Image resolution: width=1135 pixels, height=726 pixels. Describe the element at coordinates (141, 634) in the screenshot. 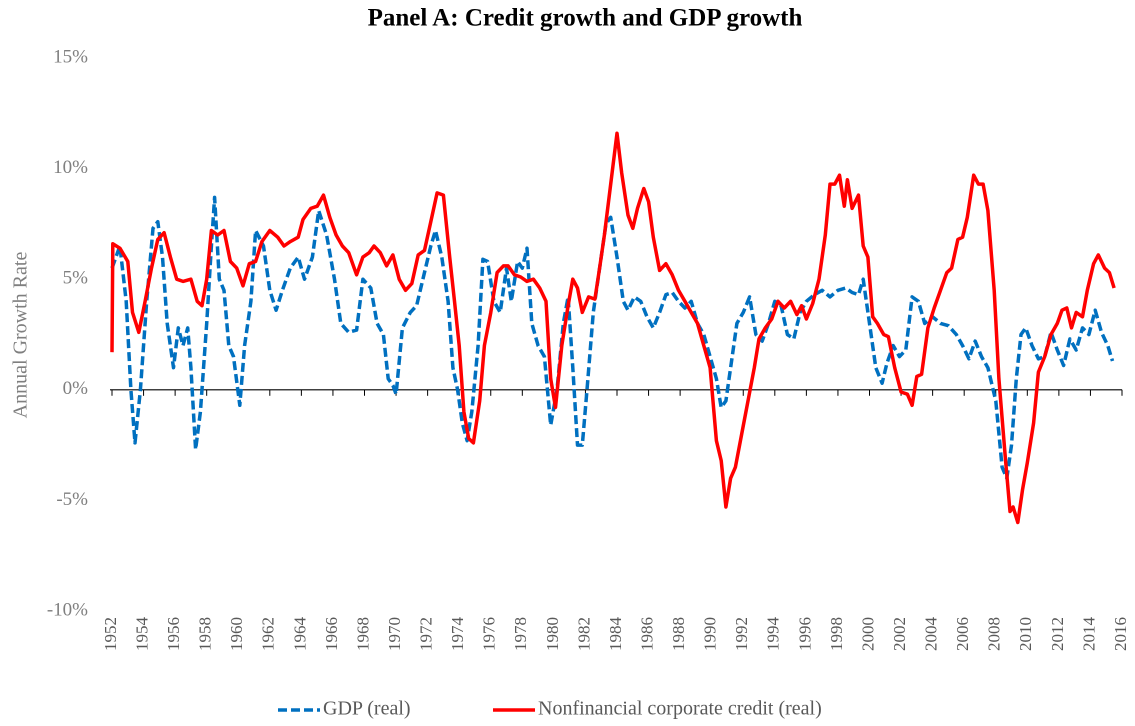

I see `x-tick-label: 1954` at that location.